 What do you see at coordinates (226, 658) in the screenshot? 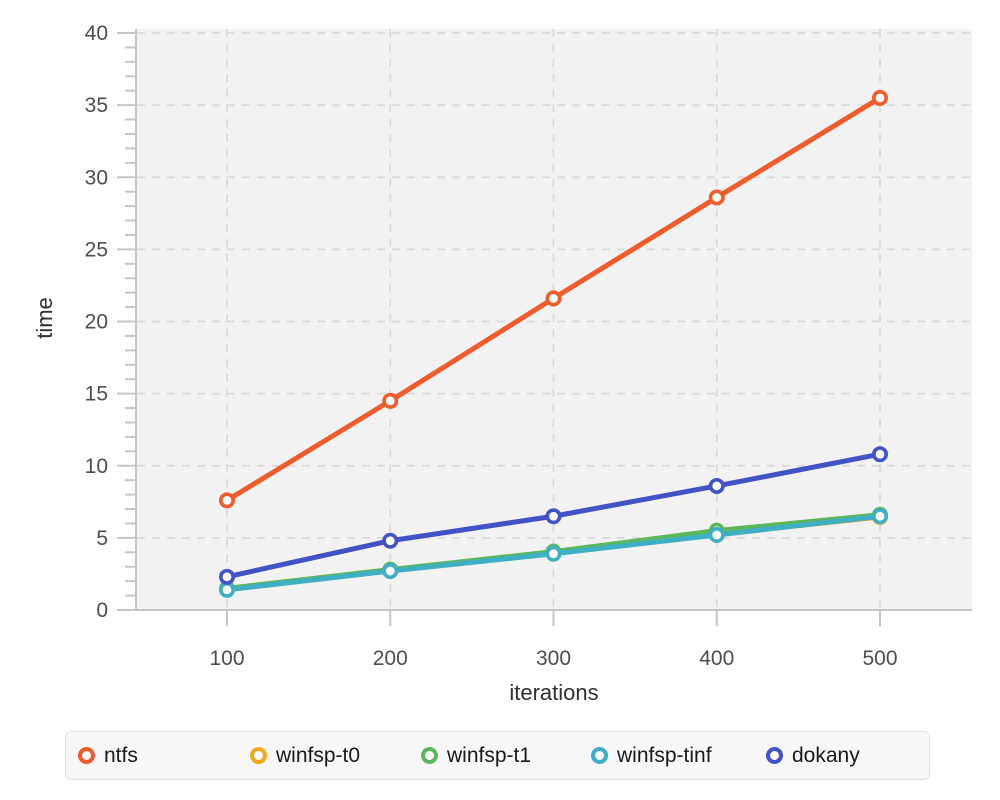
I see `x-tick-label: 100` at bounding box center [226, 658].